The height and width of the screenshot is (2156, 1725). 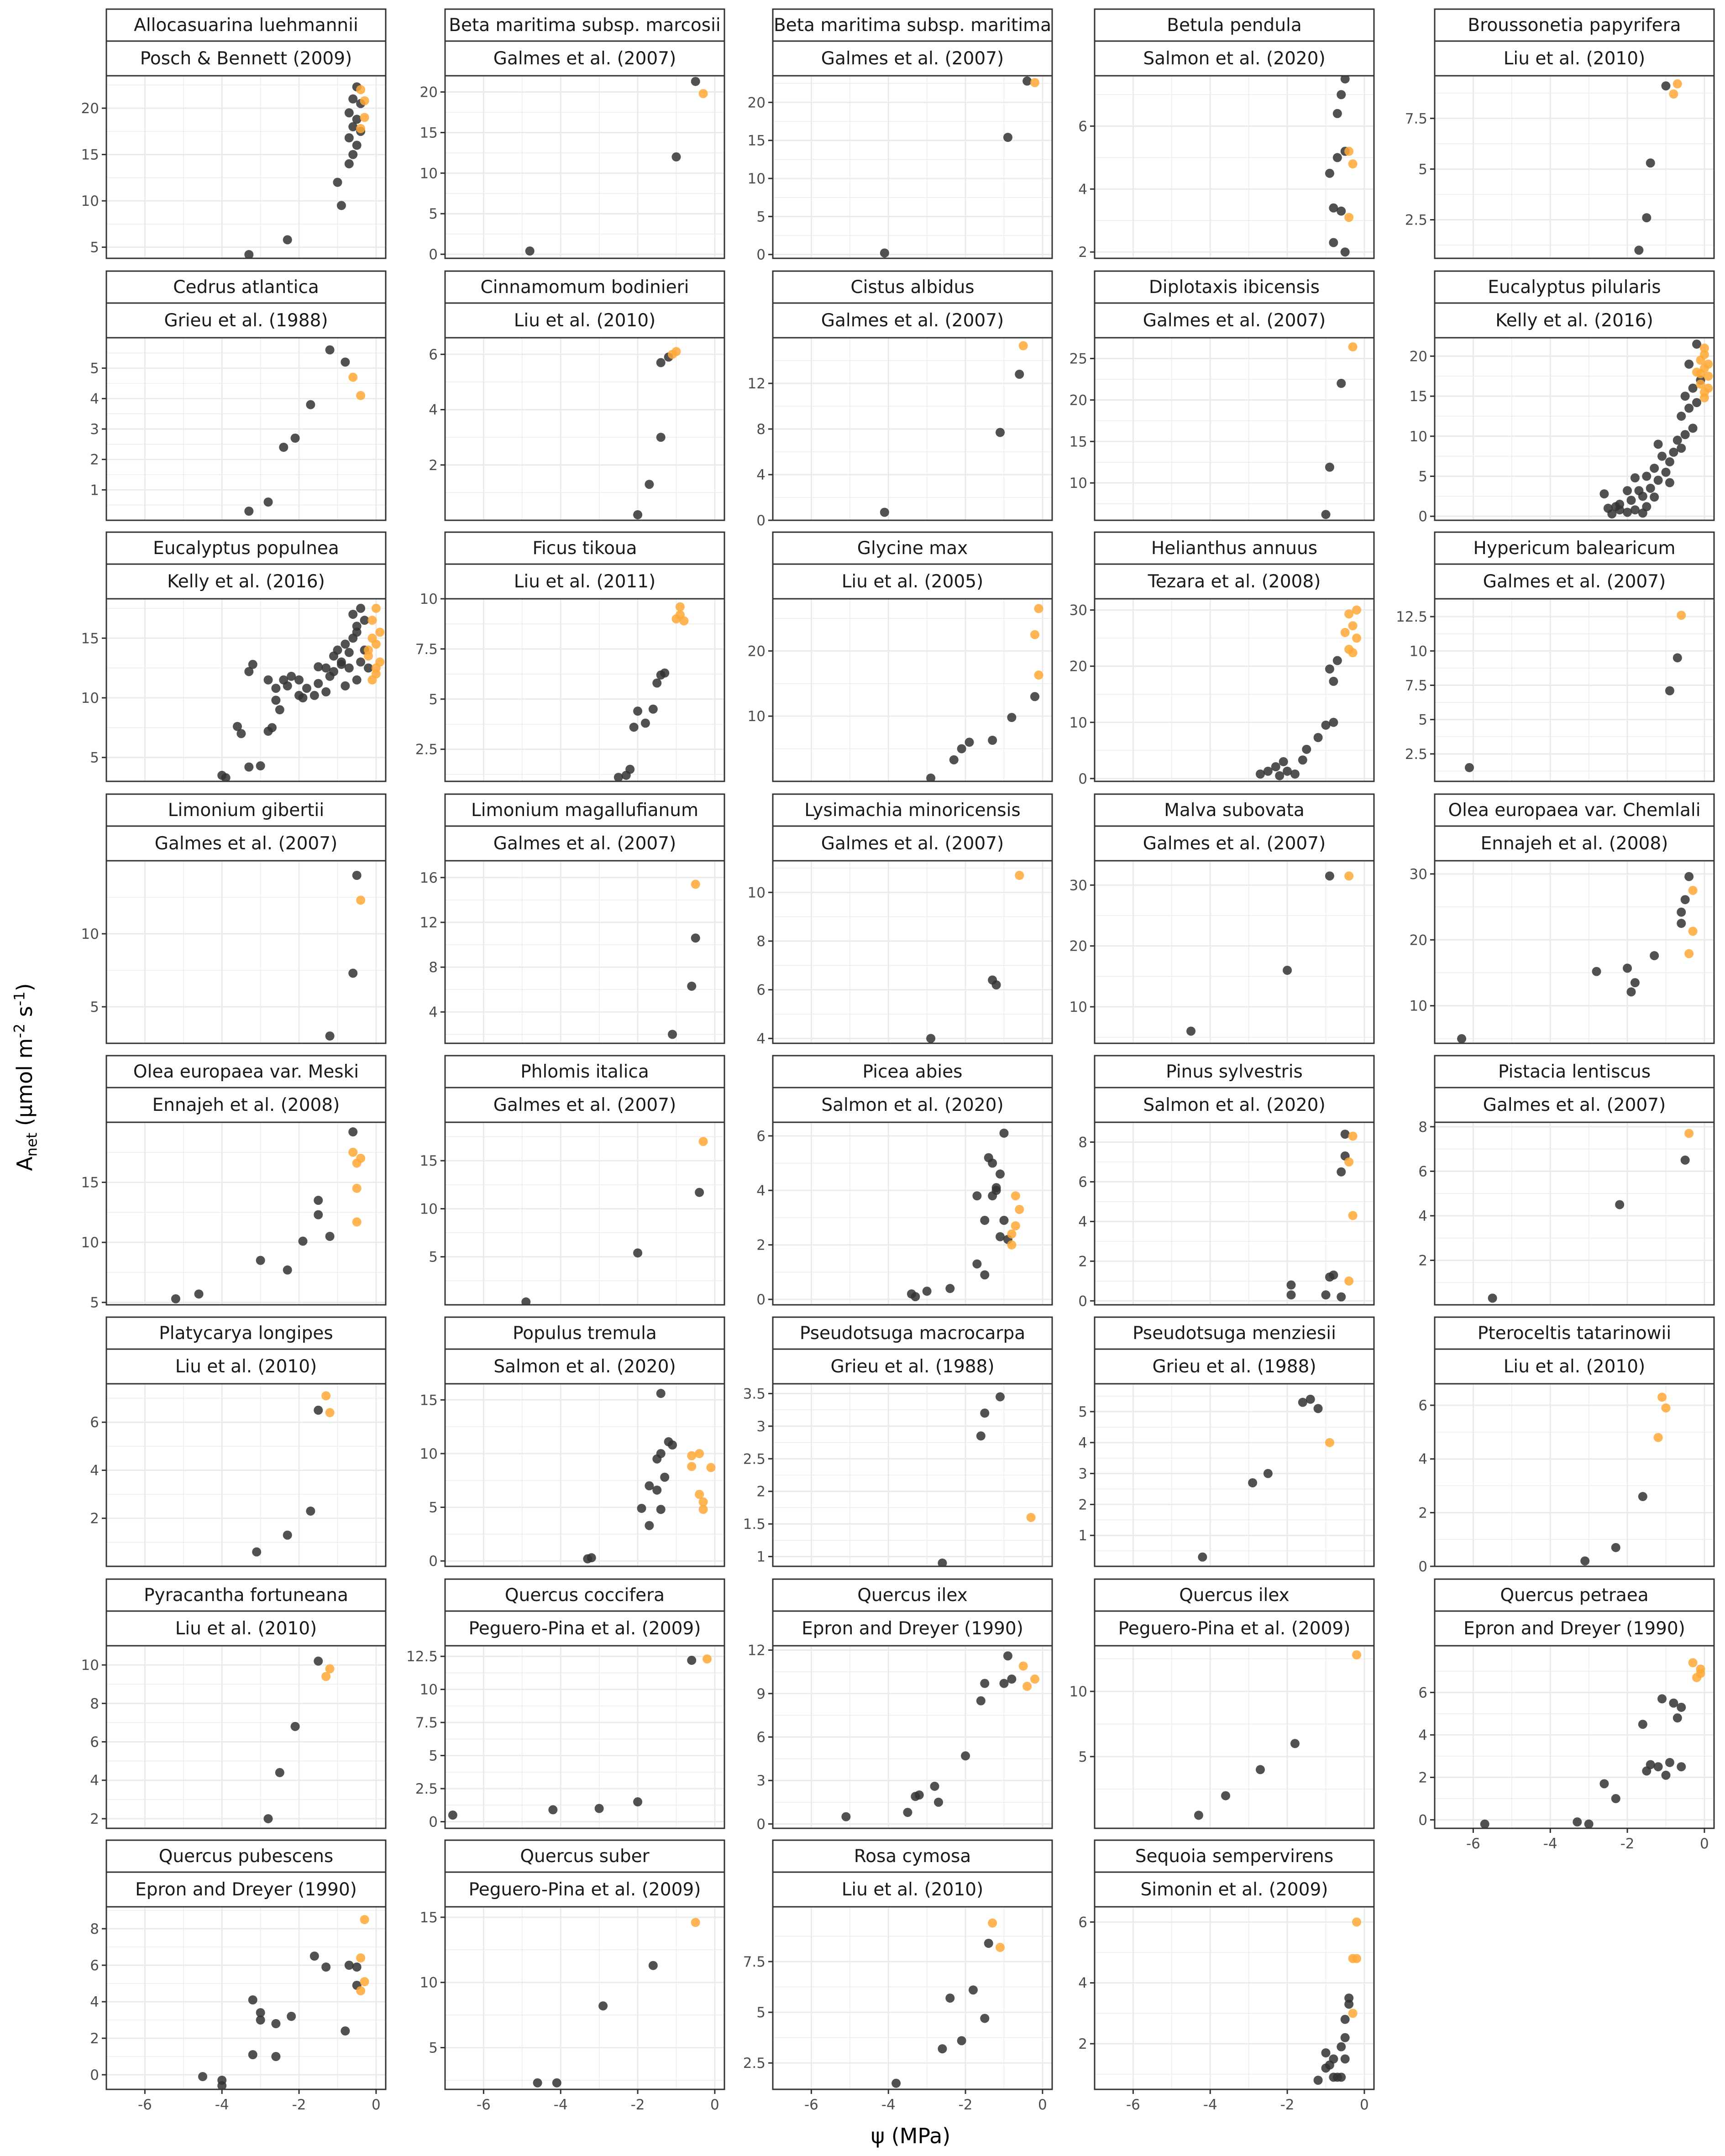 I want to click on x-axis-unit: (MPa), so click(x=918, y=2136).